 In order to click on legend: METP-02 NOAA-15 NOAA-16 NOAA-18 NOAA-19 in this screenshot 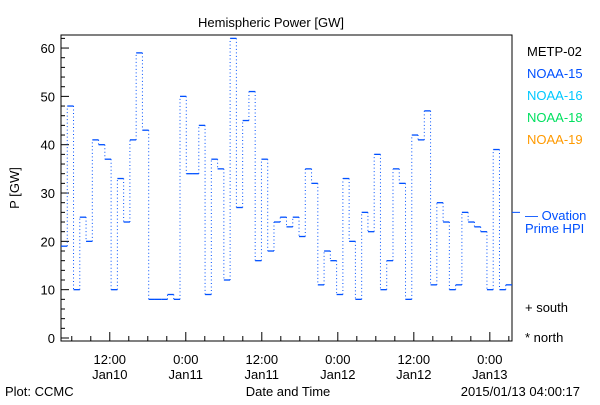, I will do `click(555, 95)`.